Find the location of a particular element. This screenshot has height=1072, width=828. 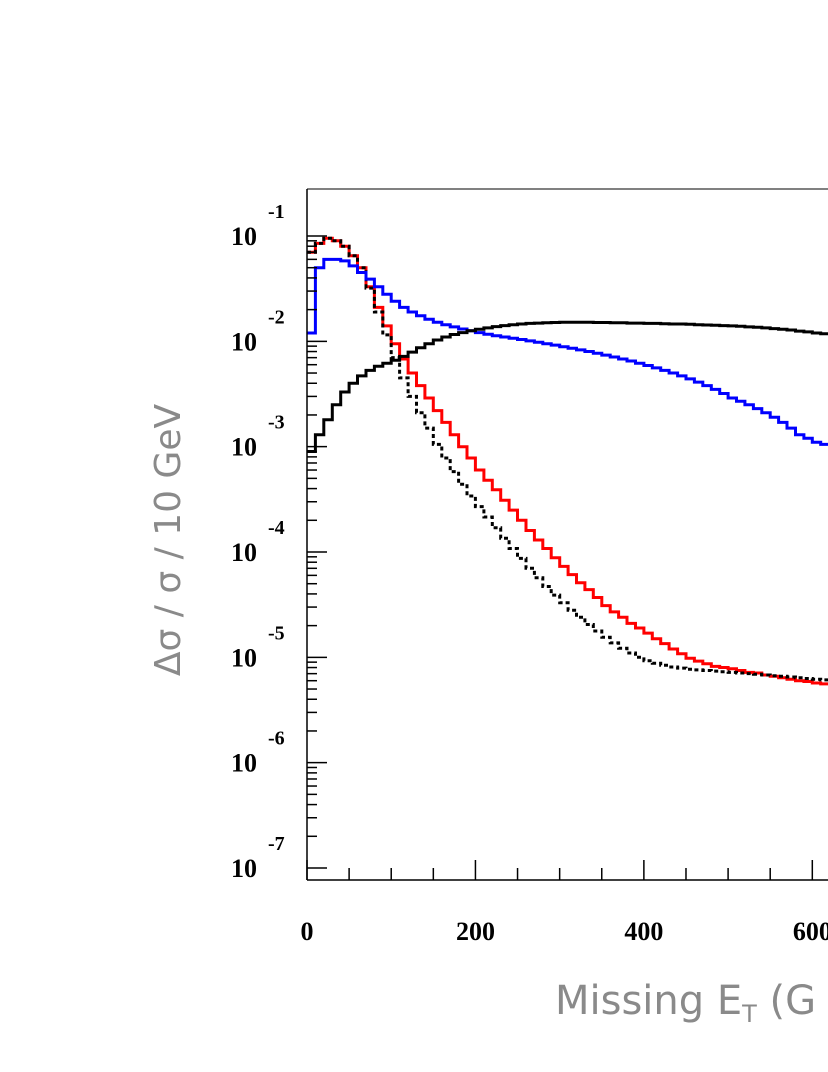

y-tick-exponent: -3 is located at coordinates (276, 423).